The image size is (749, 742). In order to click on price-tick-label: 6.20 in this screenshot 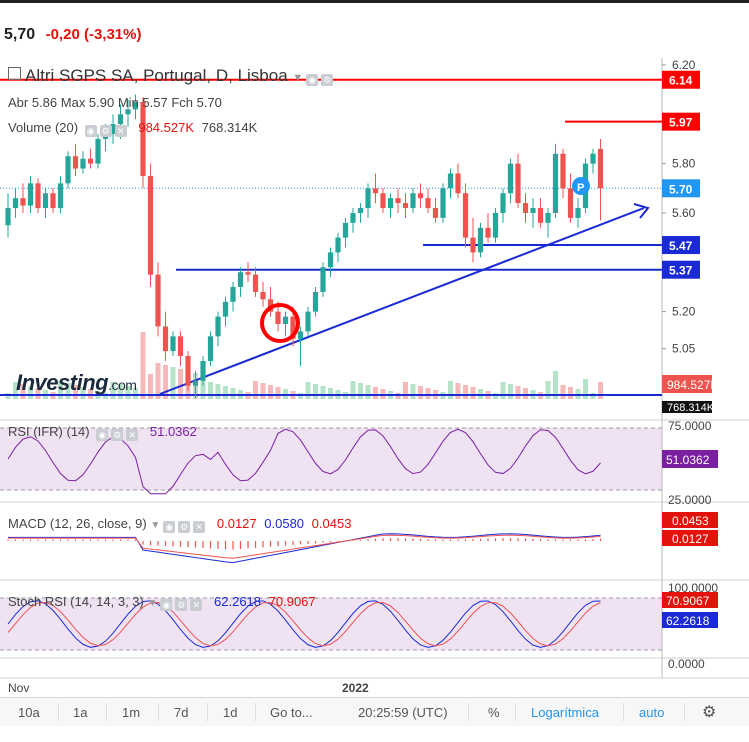, I will do `click(684, 65)`.